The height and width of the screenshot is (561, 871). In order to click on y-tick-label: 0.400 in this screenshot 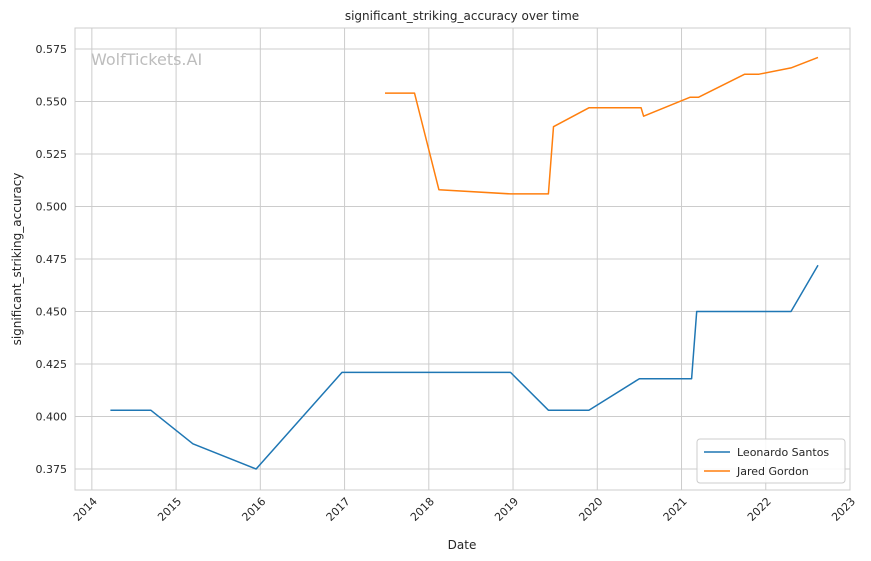, I will do `click(52, 417)`.